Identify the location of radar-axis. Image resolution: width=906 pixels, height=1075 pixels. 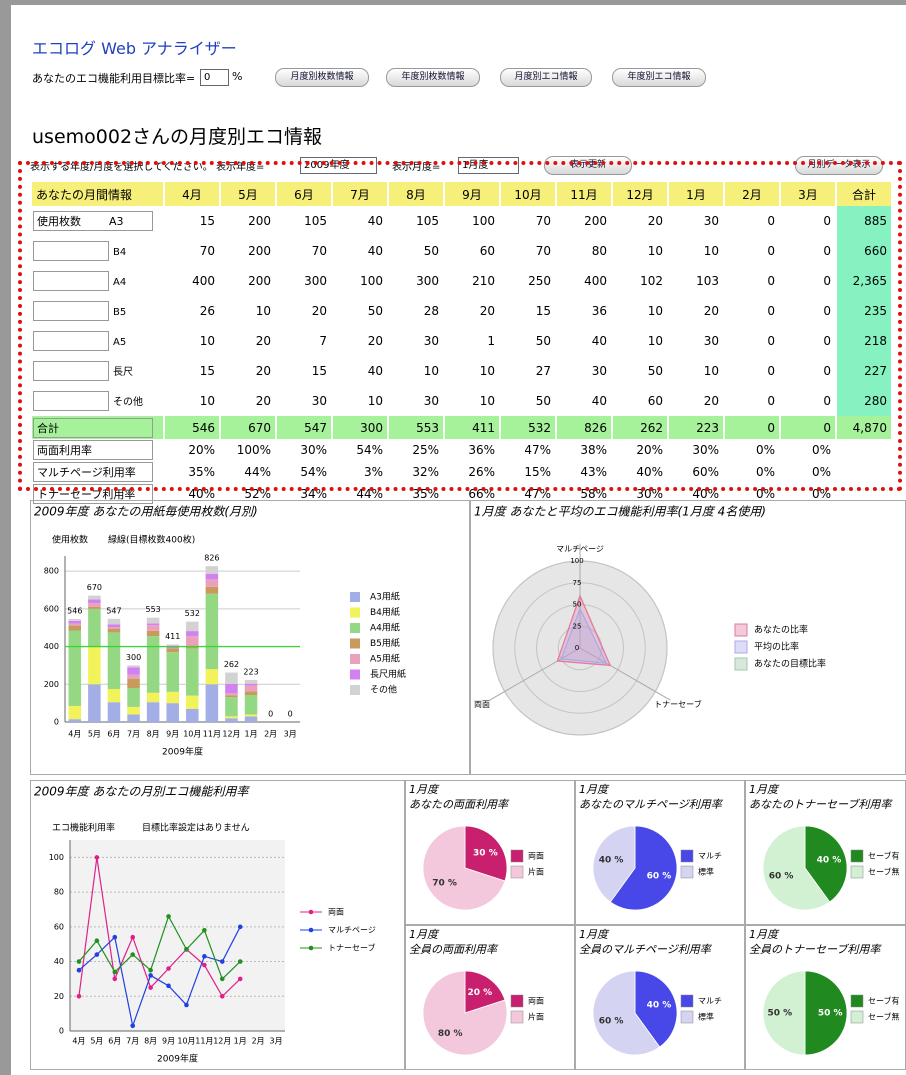
(625, 674).